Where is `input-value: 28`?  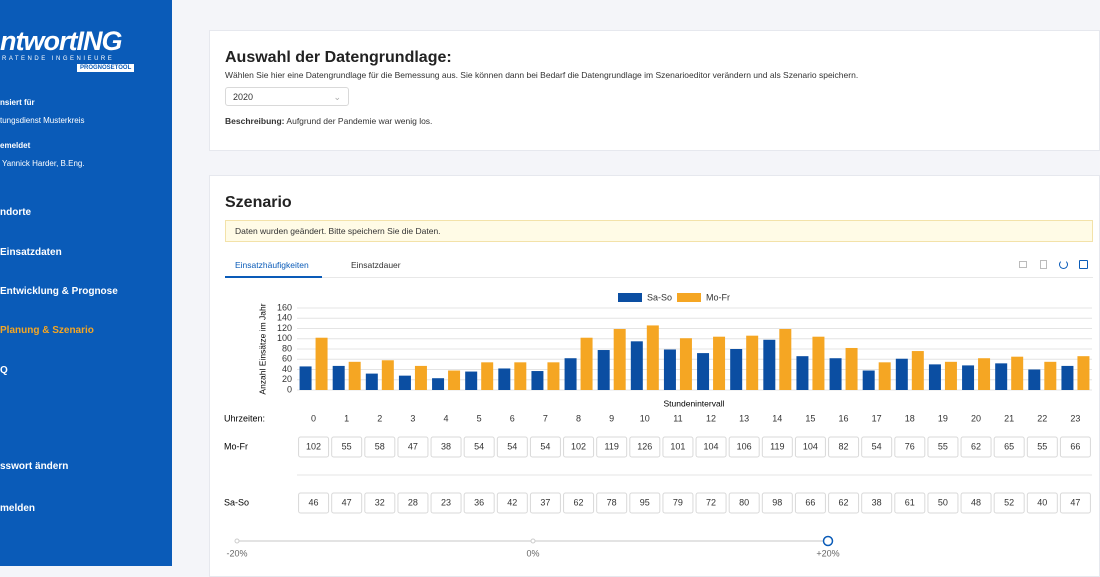
input-value: 28 is located at coordinates (413, 502).